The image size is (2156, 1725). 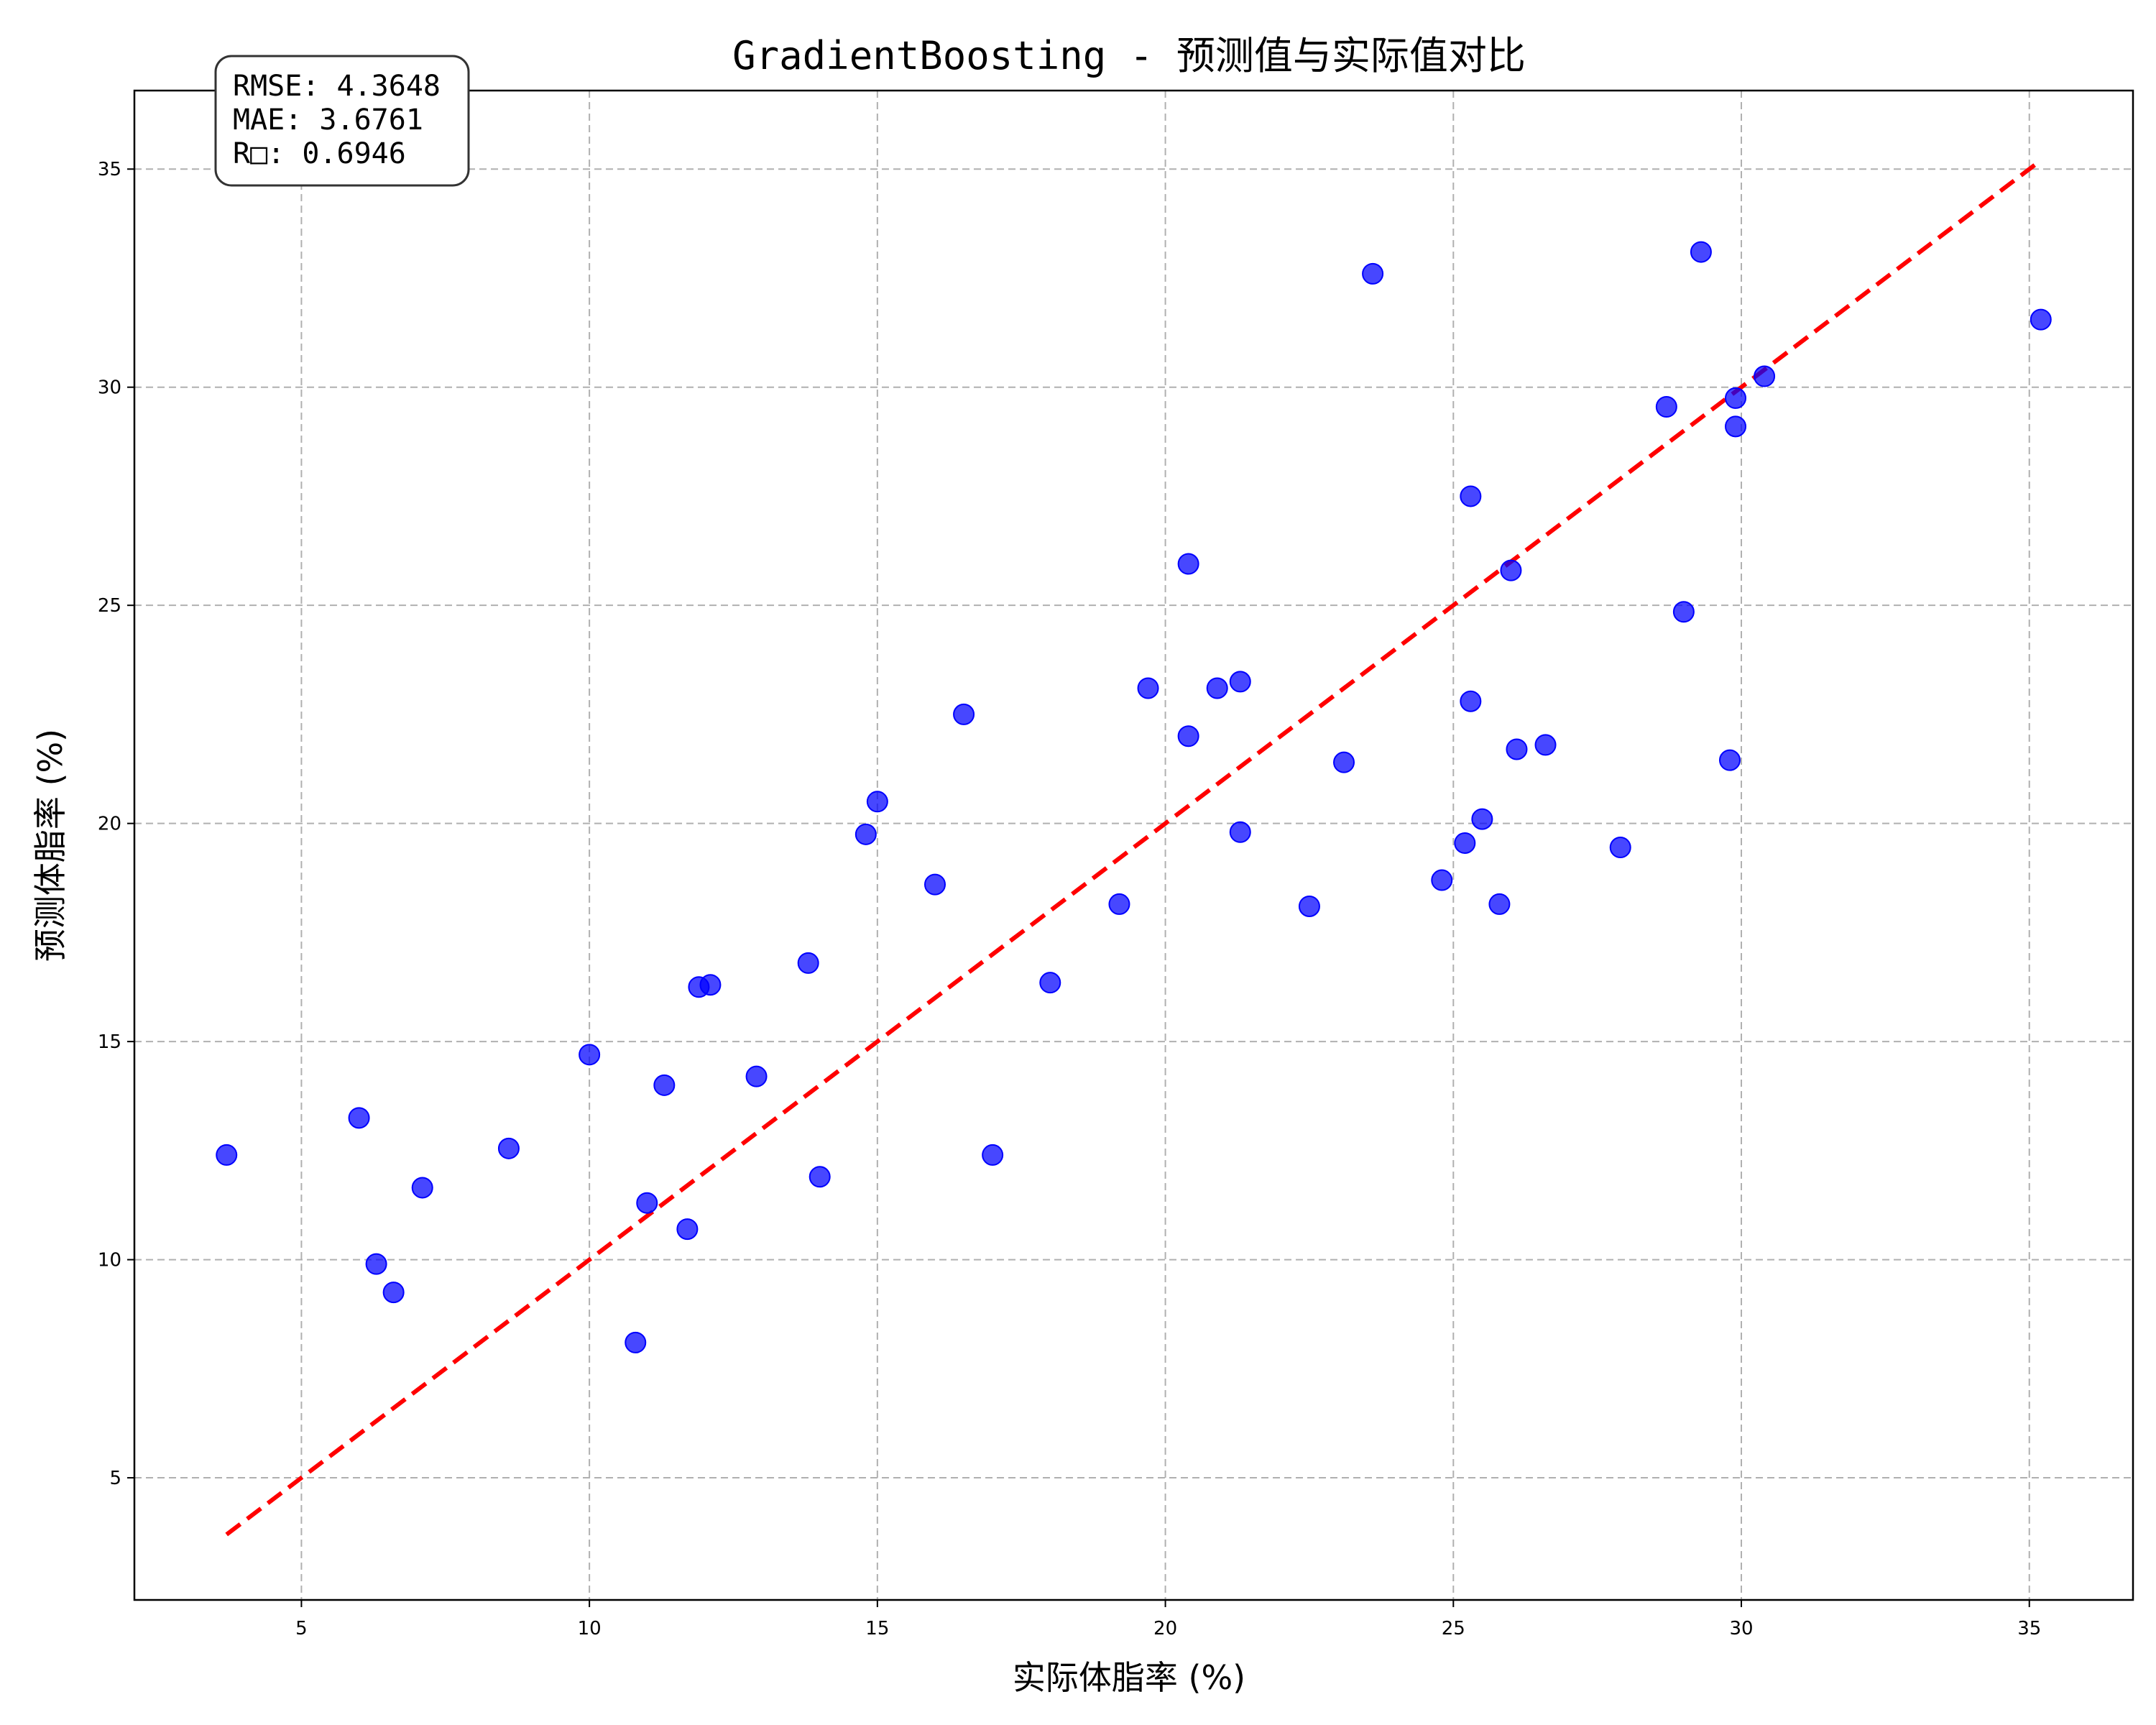 What do you see at coordinates (115, 1478) in the screenshot?
I see `y-tick-label: 5` at bounding box center [115, 1478].